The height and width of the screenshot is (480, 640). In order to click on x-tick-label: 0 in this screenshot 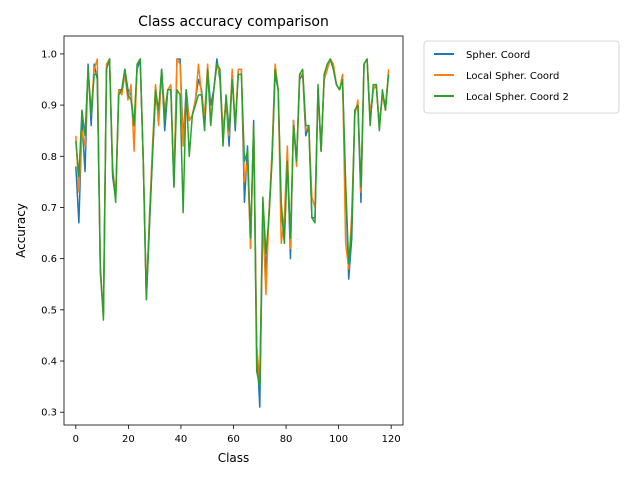, I will do `click(76, 439)`.